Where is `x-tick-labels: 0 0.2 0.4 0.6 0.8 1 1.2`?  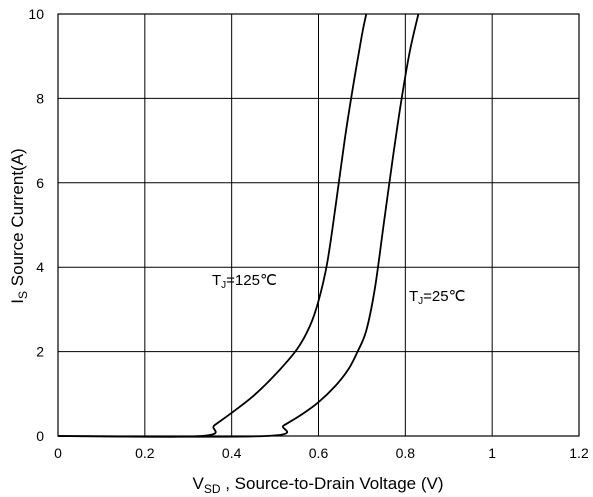 x-tick-labels: 0 0.2 0.4 0.6 0.8 1 1.2 is located at coordinates (321, 453).